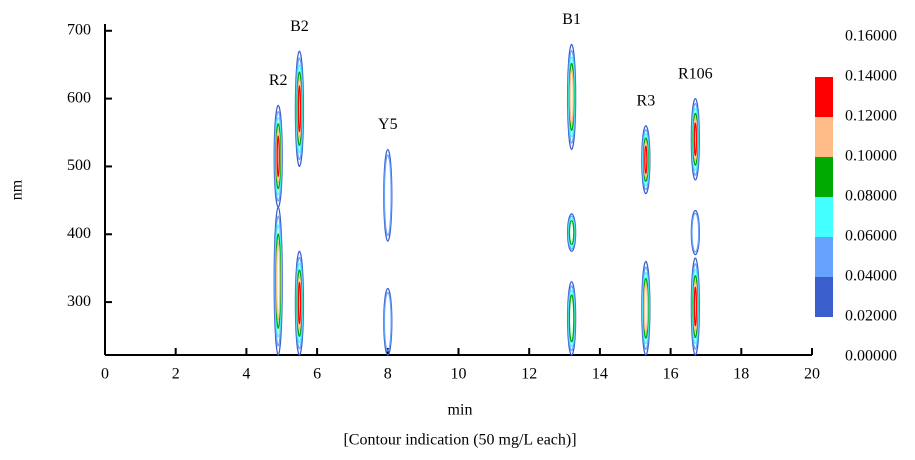 The image size is (915, 460). Describe the element at coordinates (529, 374) in the screenshot. I see `x-tick-label: 12` at that location.